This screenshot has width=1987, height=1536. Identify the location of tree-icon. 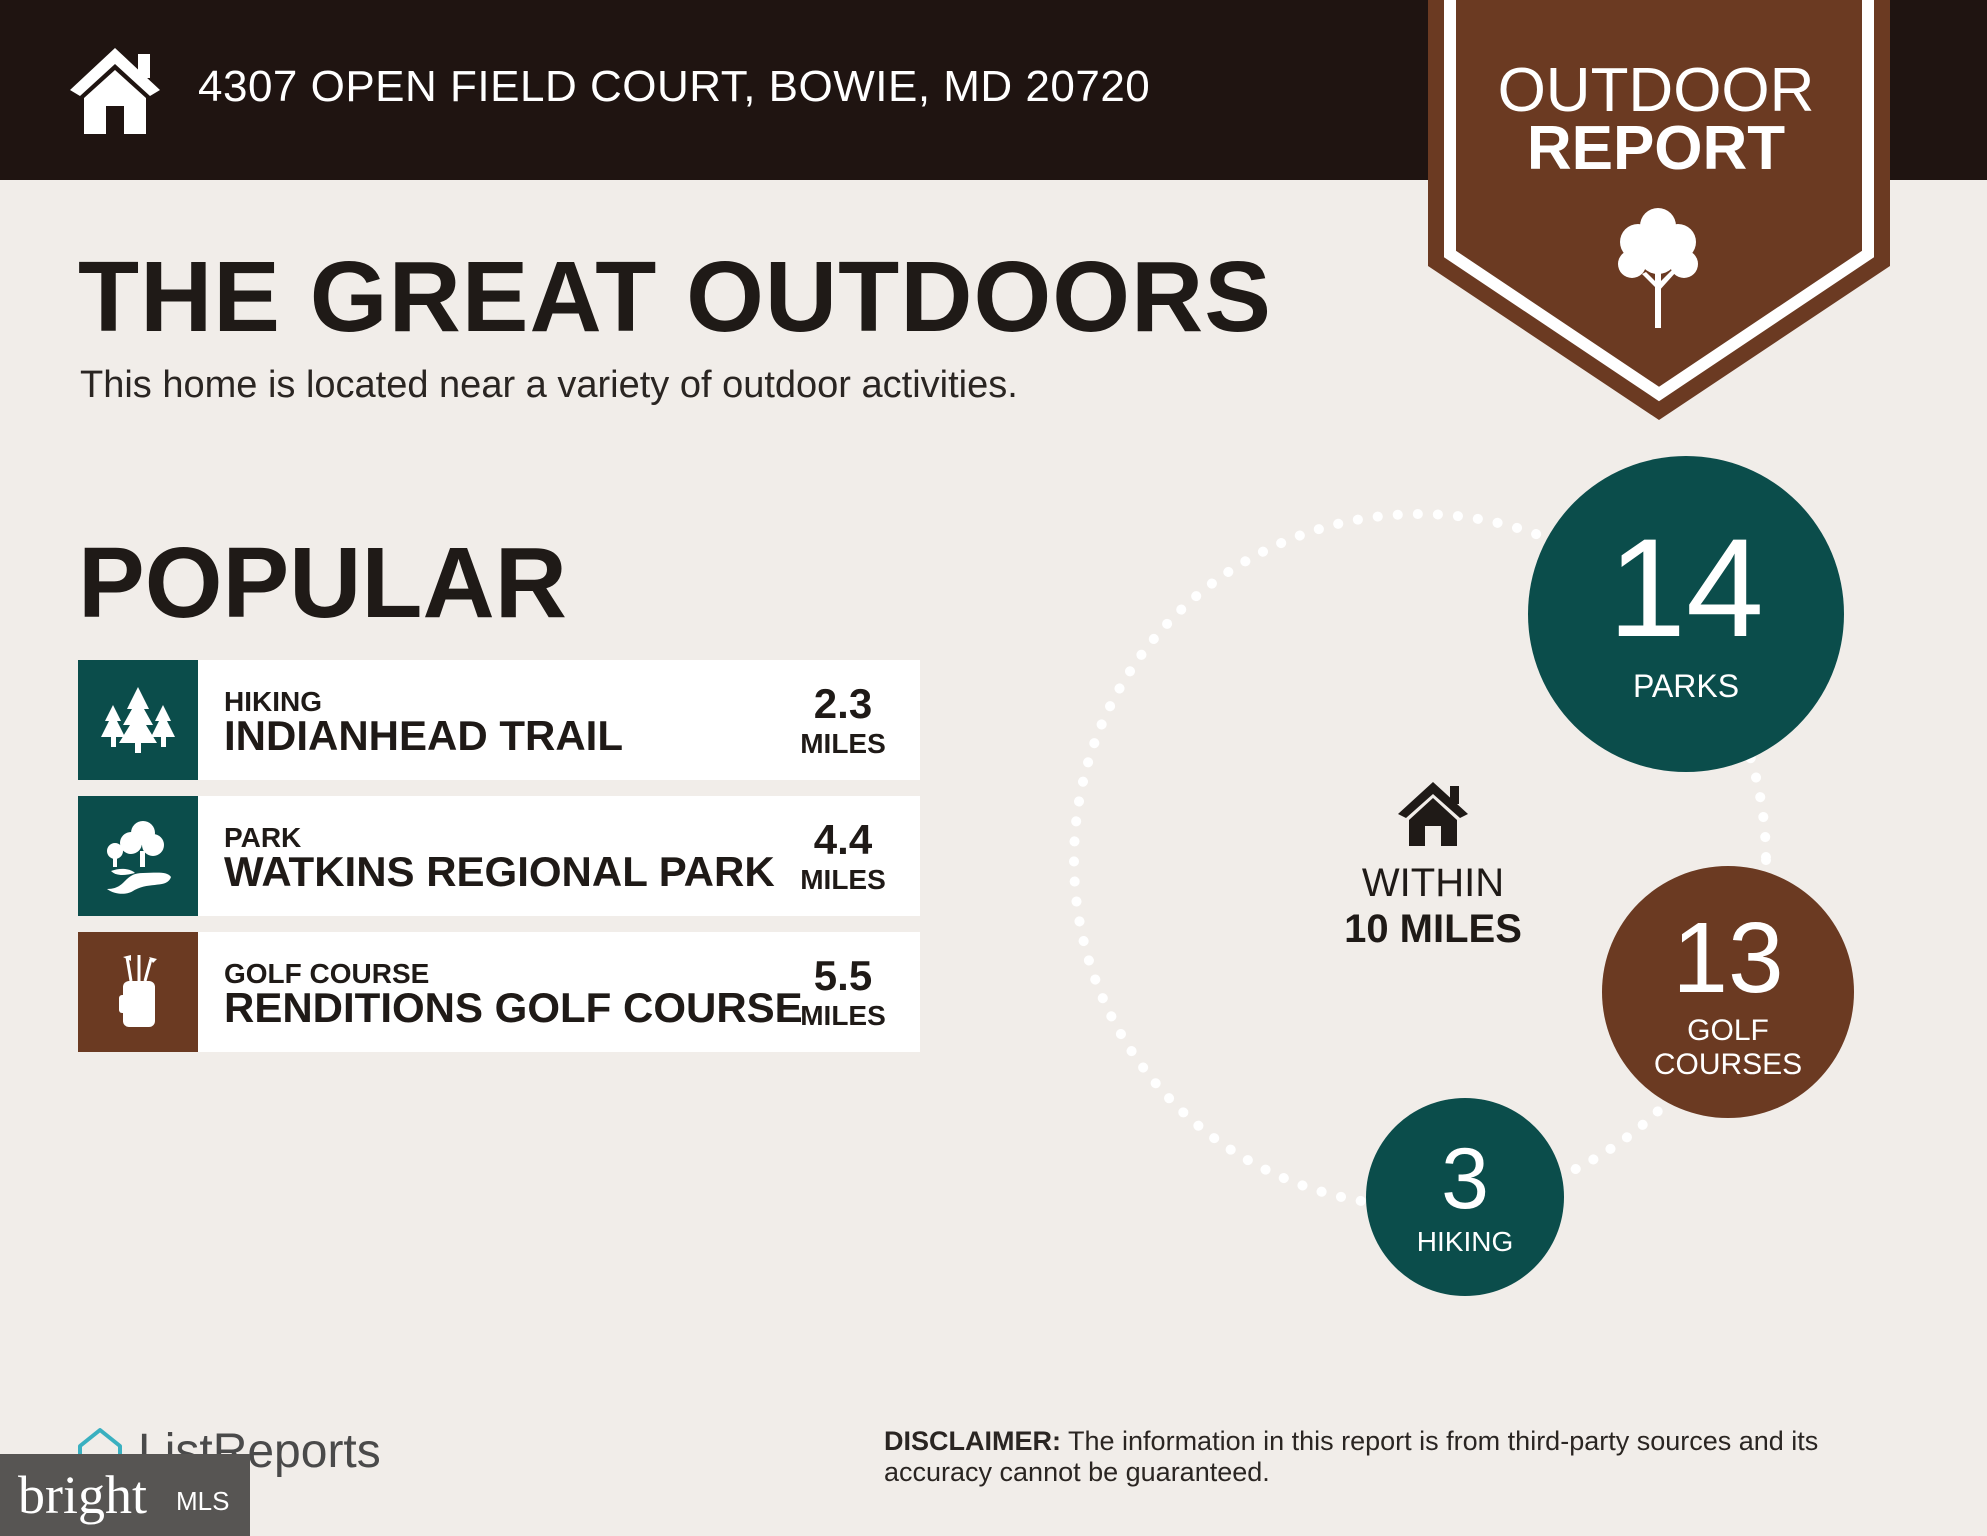
(1658, 268).